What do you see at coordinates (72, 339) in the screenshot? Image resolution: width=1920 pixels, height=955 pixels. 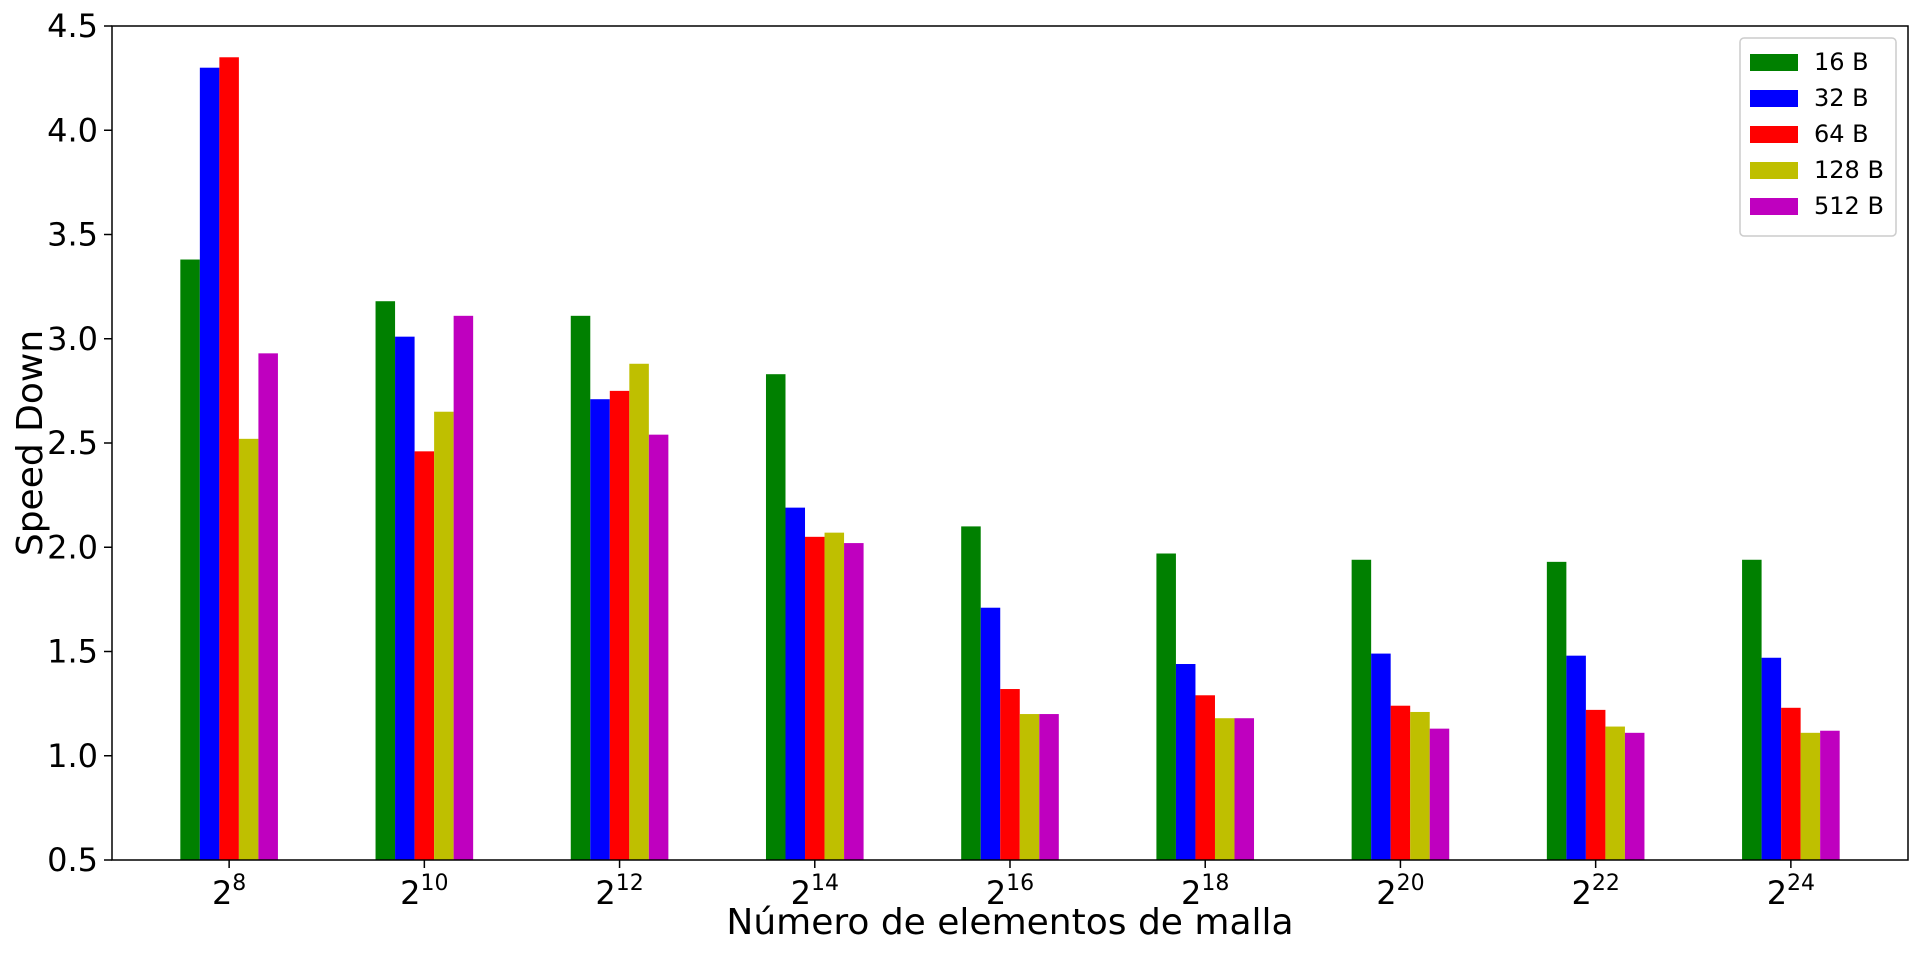 I see `y-tick-label: 3.0` at bounding box center [72, 339].